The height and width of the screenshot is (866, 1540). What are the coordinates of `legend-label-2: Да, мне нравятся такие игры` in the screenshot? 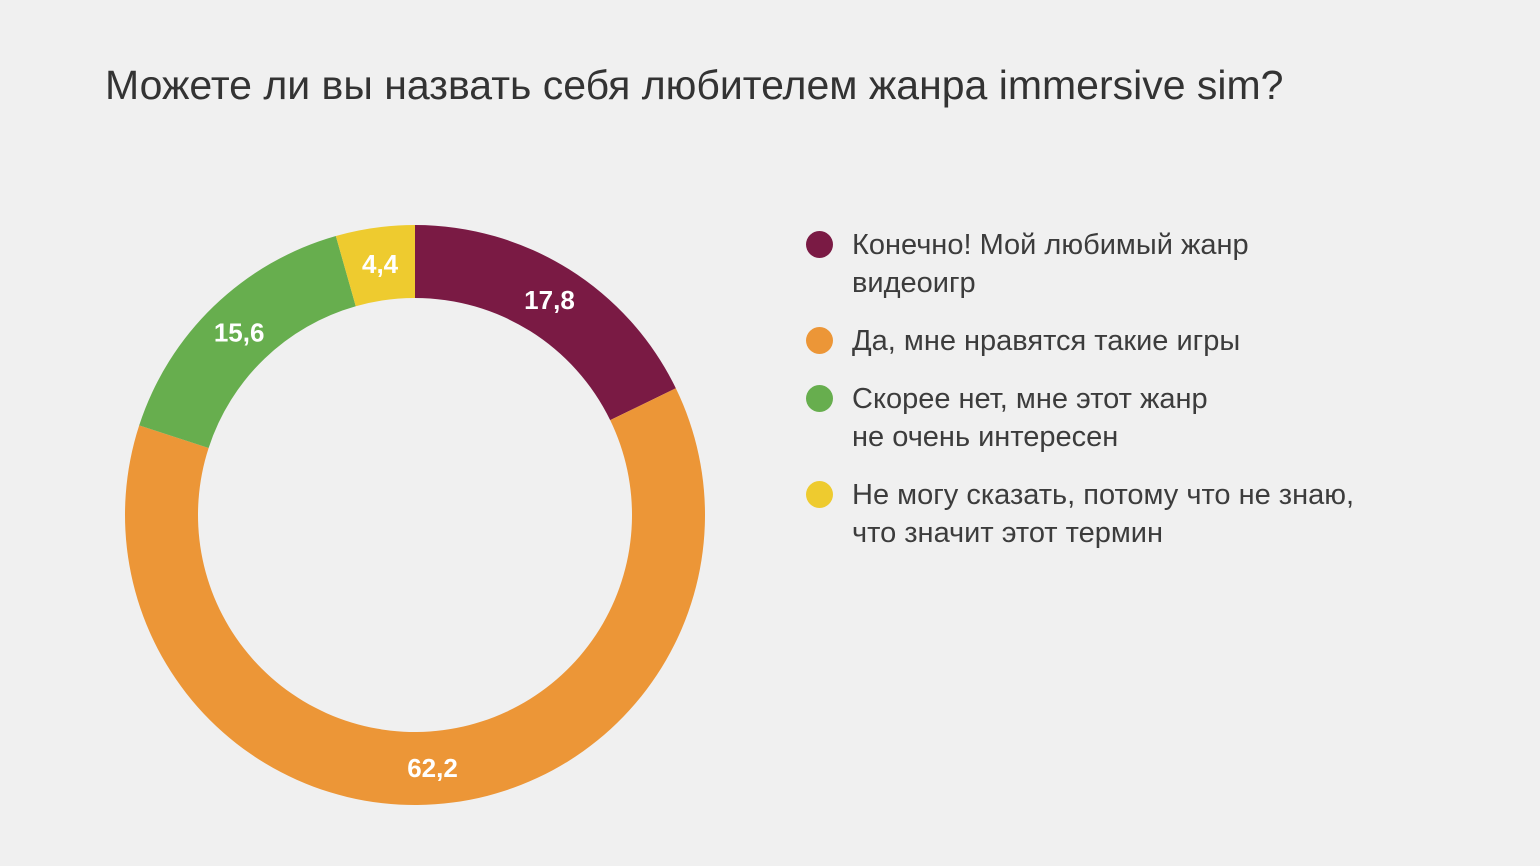 It's located at (1046, 341).